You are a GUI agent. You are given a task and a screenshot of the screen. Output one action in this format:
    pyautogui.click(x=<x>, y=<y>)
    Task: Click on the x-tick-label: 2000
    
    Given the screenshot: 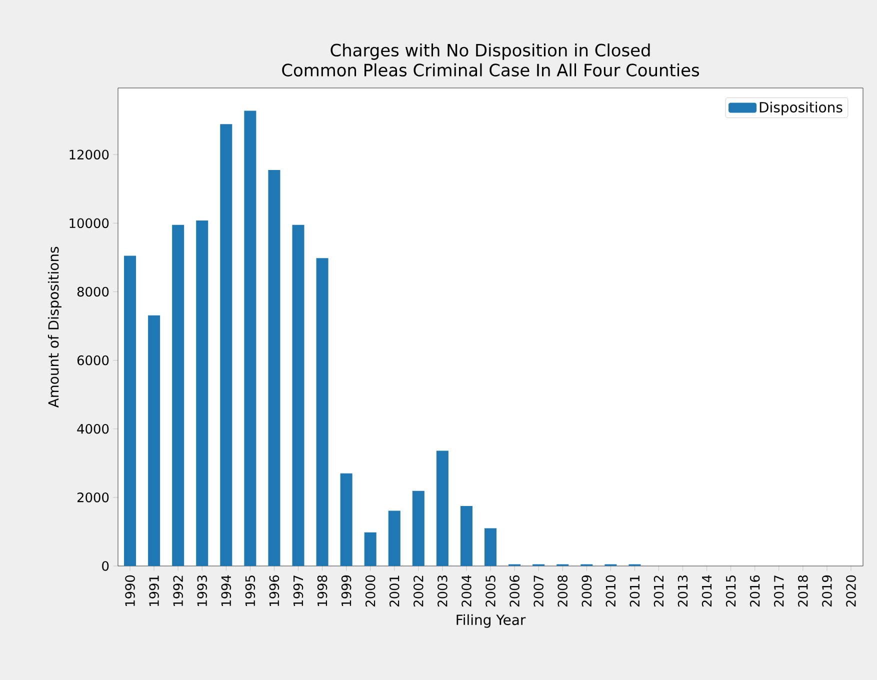 What is the action you would take?
    pyautogui.click(x=370, y=591)
    